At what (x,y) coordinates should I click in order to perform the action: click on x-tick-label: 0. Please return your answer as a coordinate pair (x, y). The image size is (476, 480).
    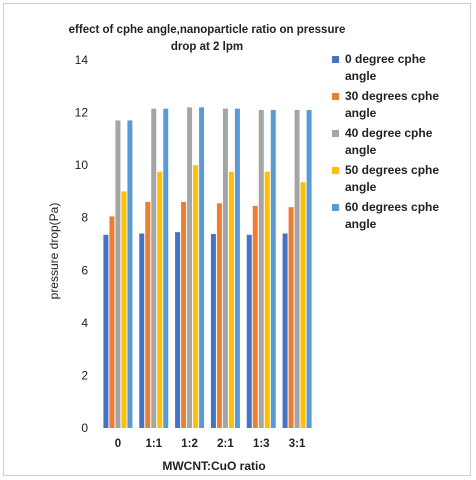
    Looking at the image, I should click on (118, 444).